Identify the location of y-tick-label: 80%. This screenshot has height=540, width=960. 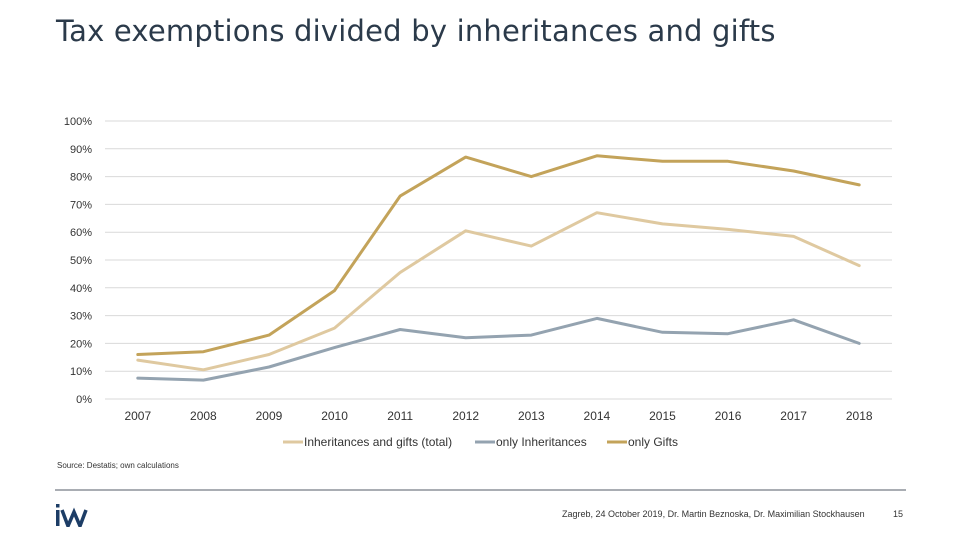
(81, 178).